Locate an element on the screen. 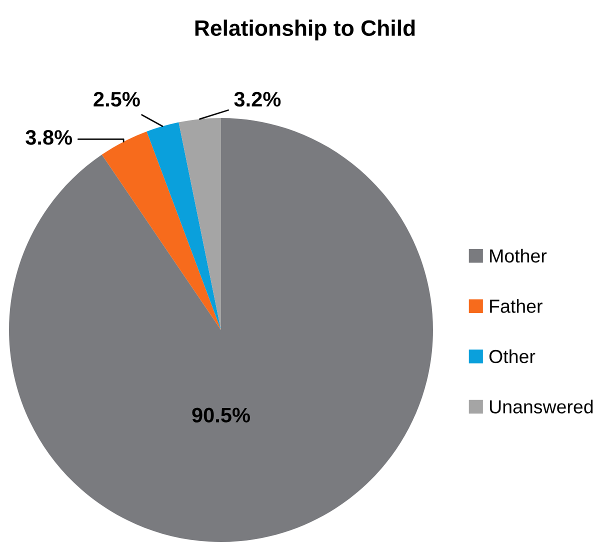 This screenshot has width=600, height=544. data-label: 90.5% is located at coordinates (221, 415).